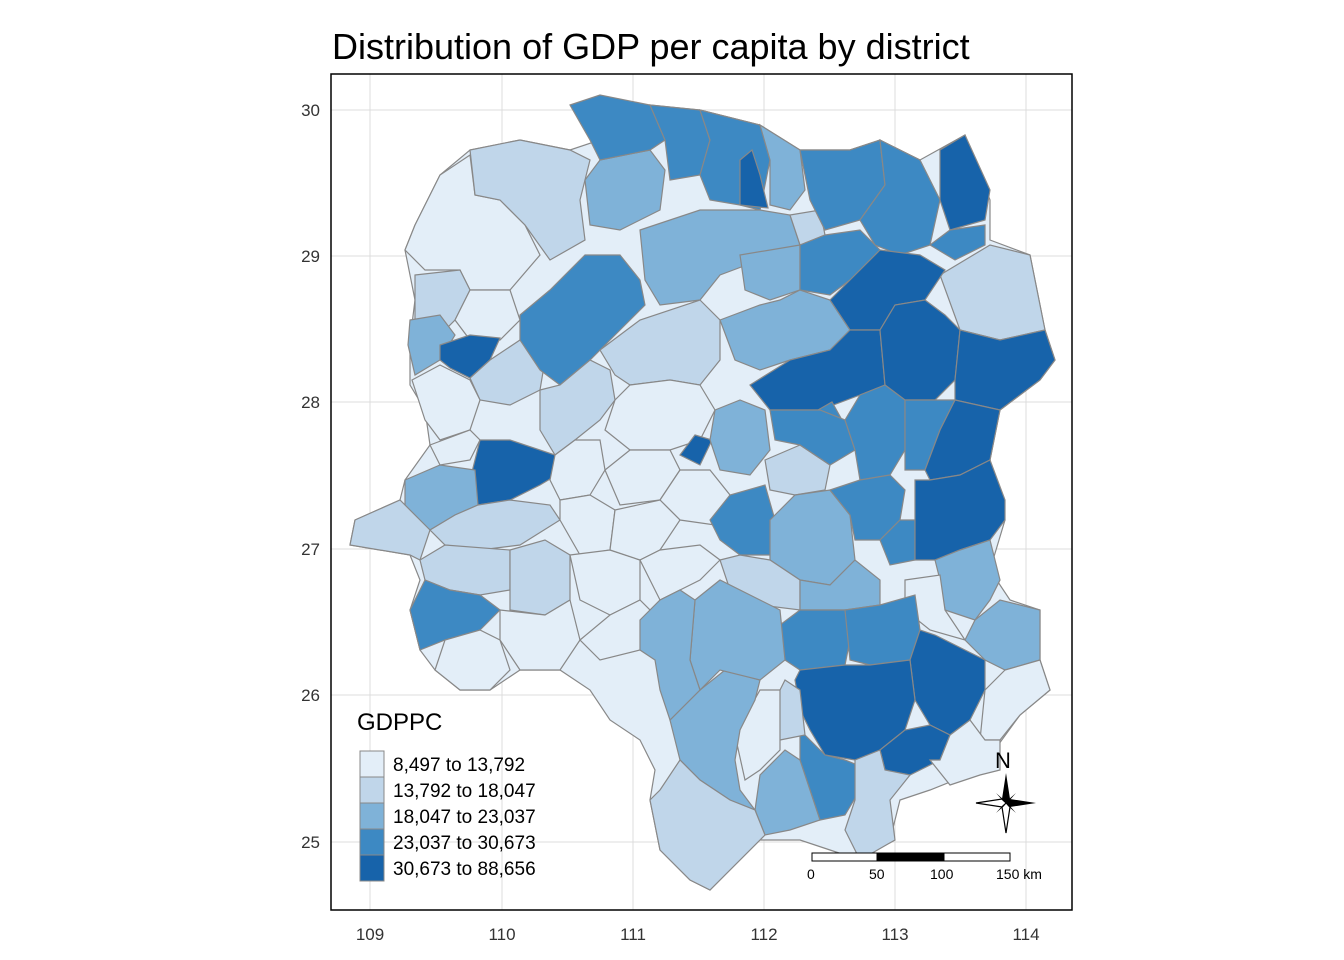 The image size is (1344, 960). What do you see at coordinates (894, 934) in the screenshot?
I see `x-tick-label: 113` at bounding box center [894, 934].